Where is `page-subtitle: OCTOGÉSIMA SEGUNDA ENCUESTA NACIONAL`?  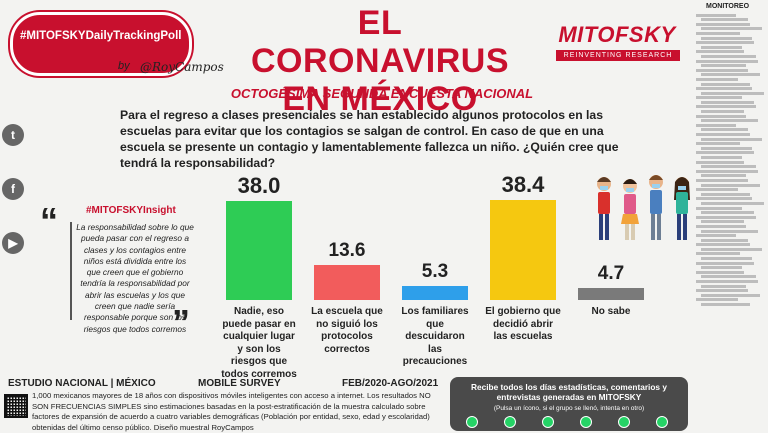
page-subtitle: OCTOGÉSIMA SEGUNDA ENCUESTA NACIONAL is located at coordinates (382, 93).